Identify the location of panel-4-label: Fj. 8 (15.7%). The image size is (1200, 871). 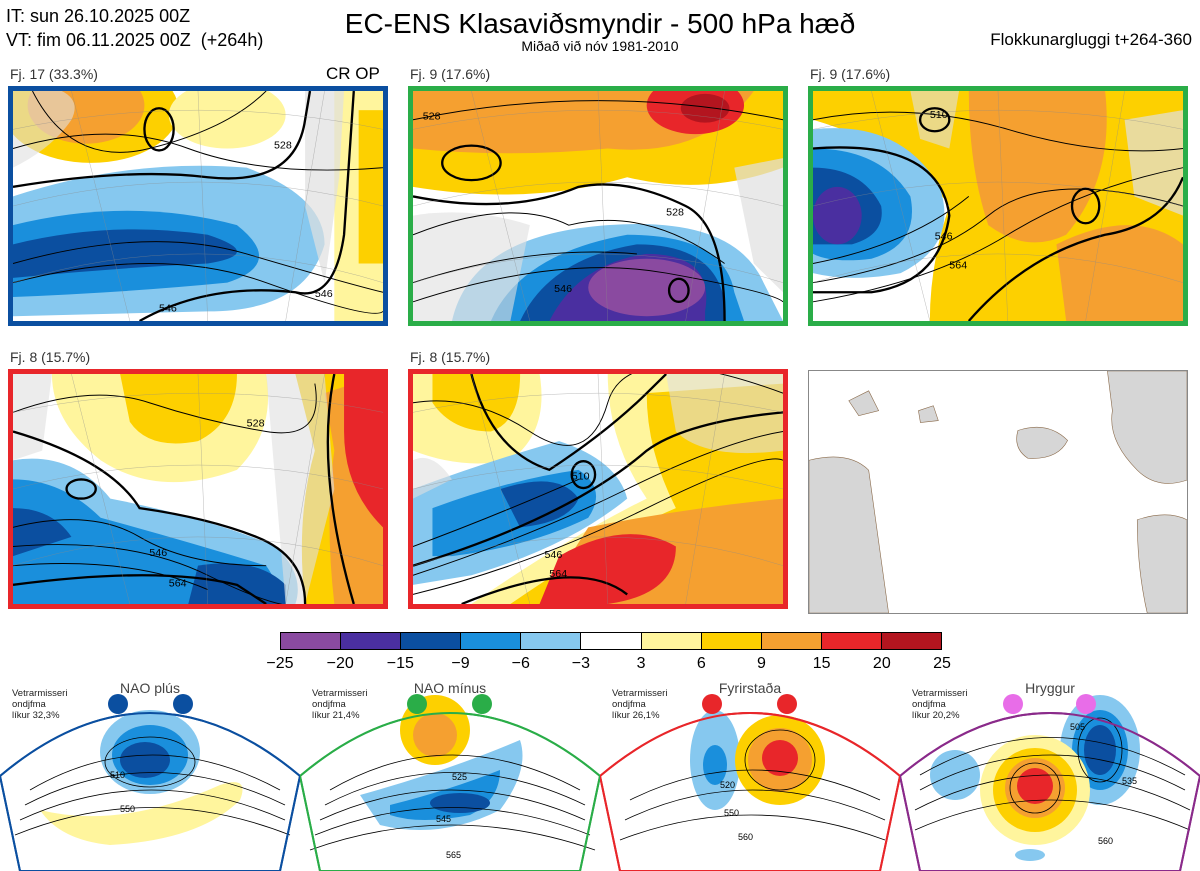
(50, 357).